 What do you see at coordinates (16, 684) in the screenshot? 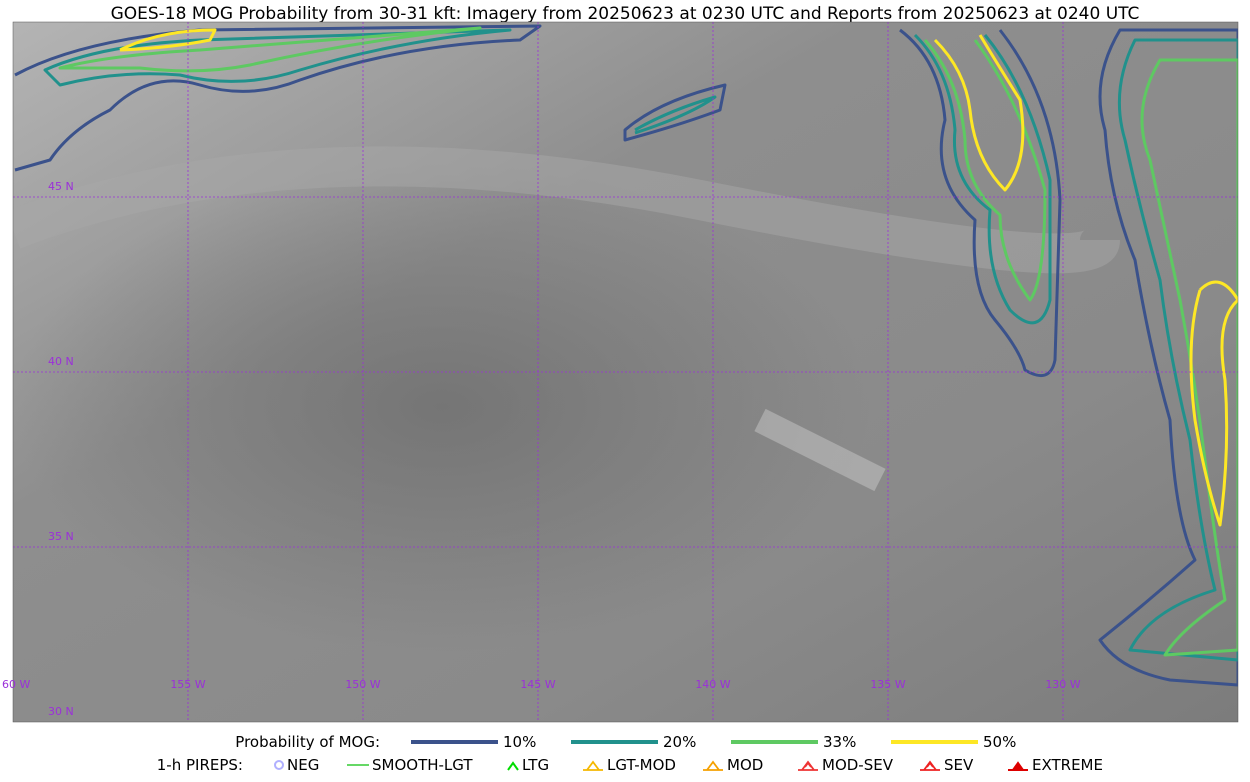
I see `lon-label: 60 W` at bounding box center [16, 684].